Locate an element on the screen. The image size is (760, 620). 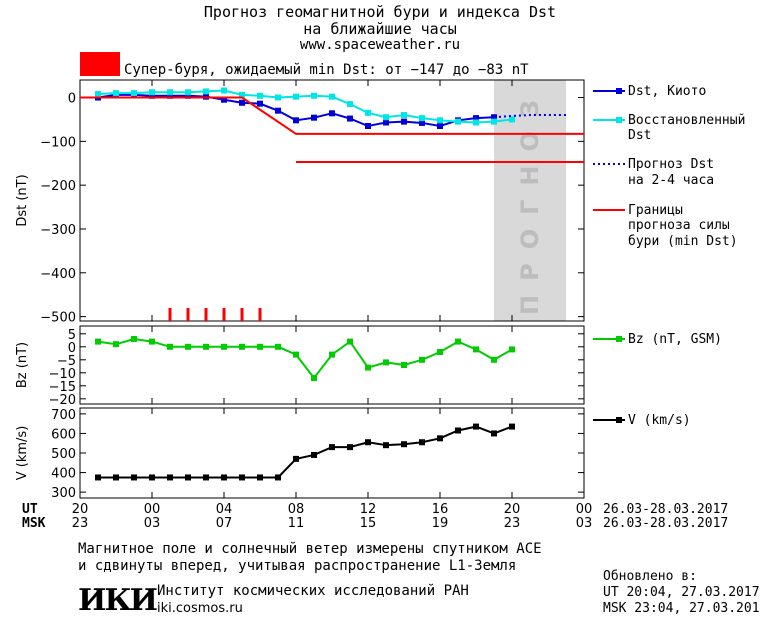
y-tick-label: −10 is located at coordinates (62, 374).